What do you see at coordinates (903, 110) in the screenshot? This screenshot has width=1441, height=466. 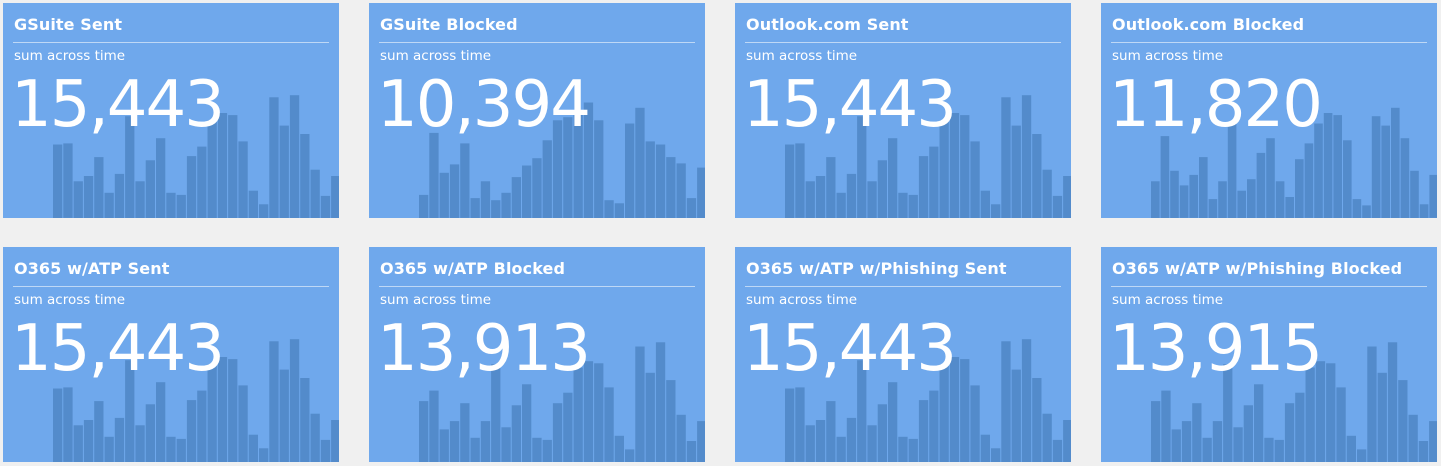 I see `tile-outlook-sent: Outlook.com Sent sum across time 15,443` at bounding box center [903, 110].